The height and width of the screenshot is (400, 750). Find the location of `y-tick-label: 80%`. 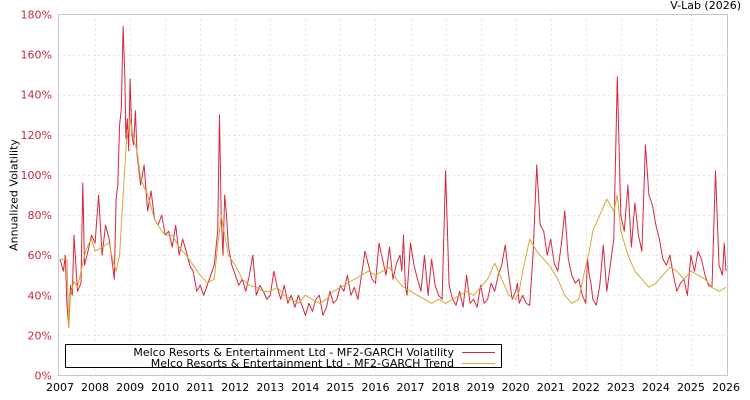

y-tick-label: 80% is located at coordinates (40, 215).